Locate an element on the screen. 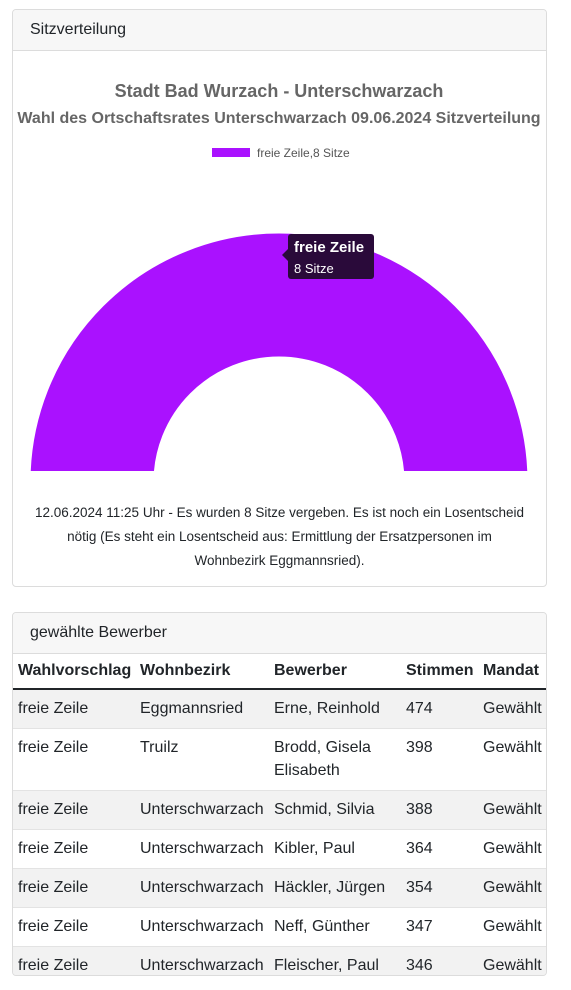 This screenshot has width=571, height=990. cell-stimmen: 364 is located at coordinates (439, 849).